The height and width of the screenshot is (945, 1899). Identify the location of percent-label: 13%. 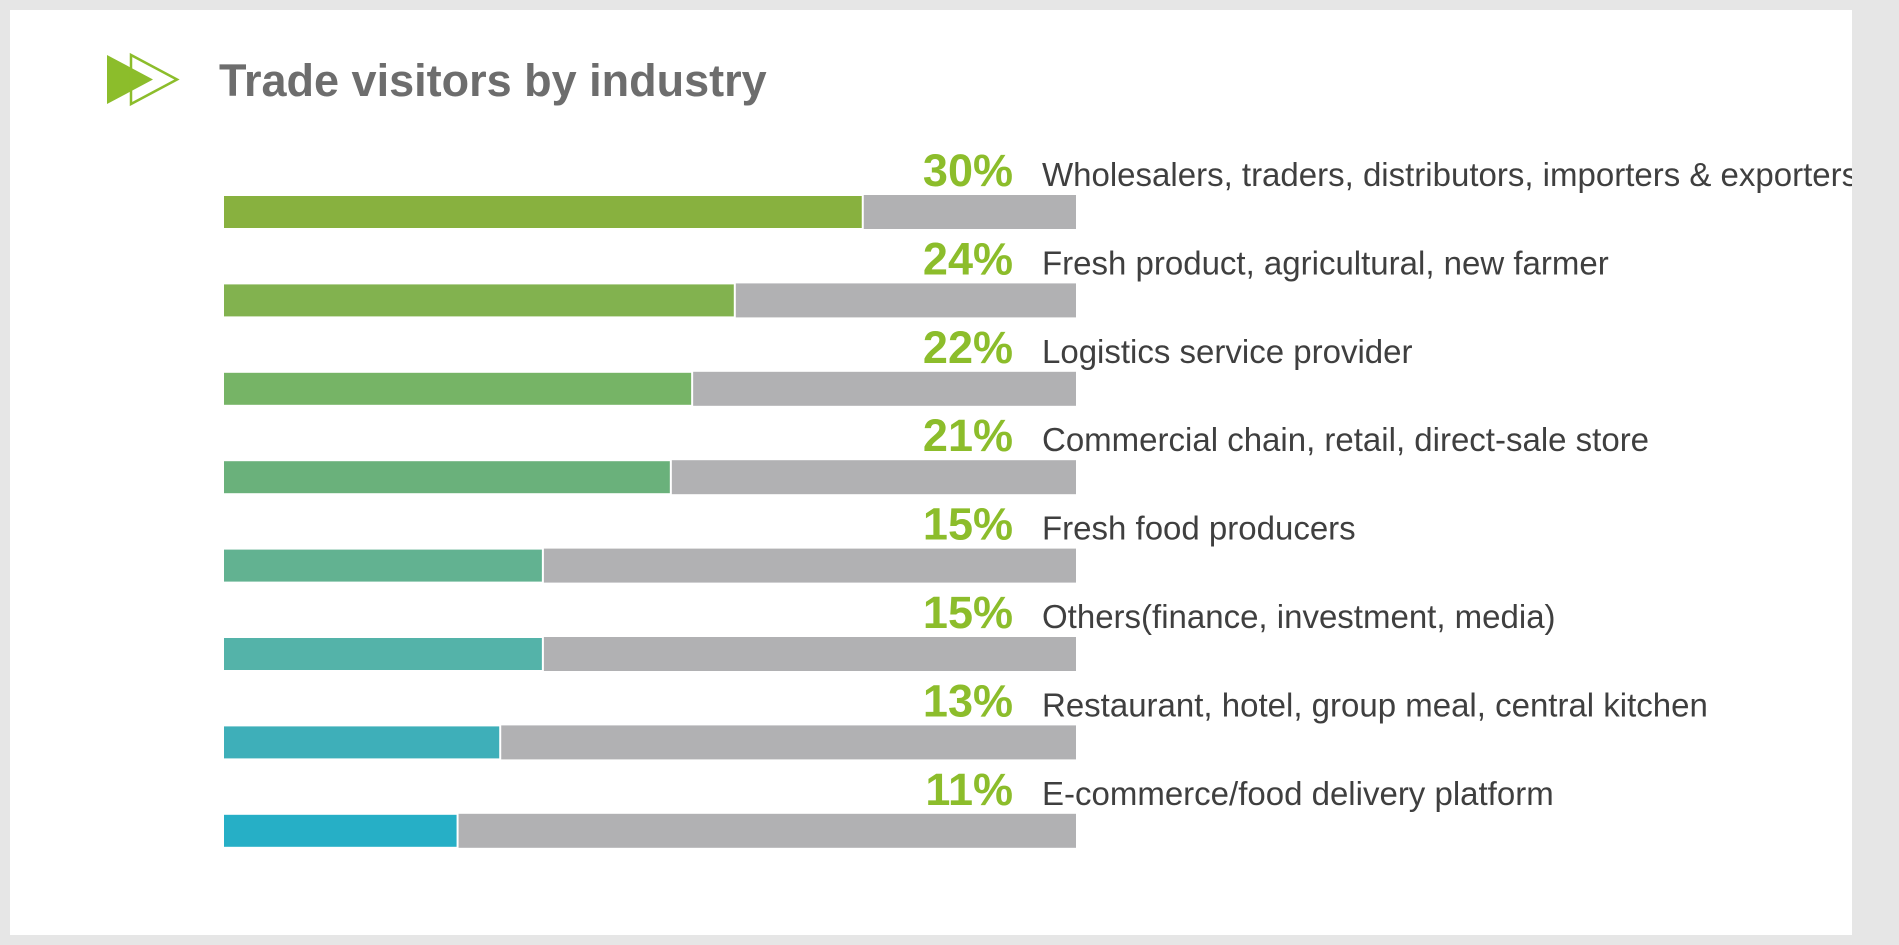
(968, 700).